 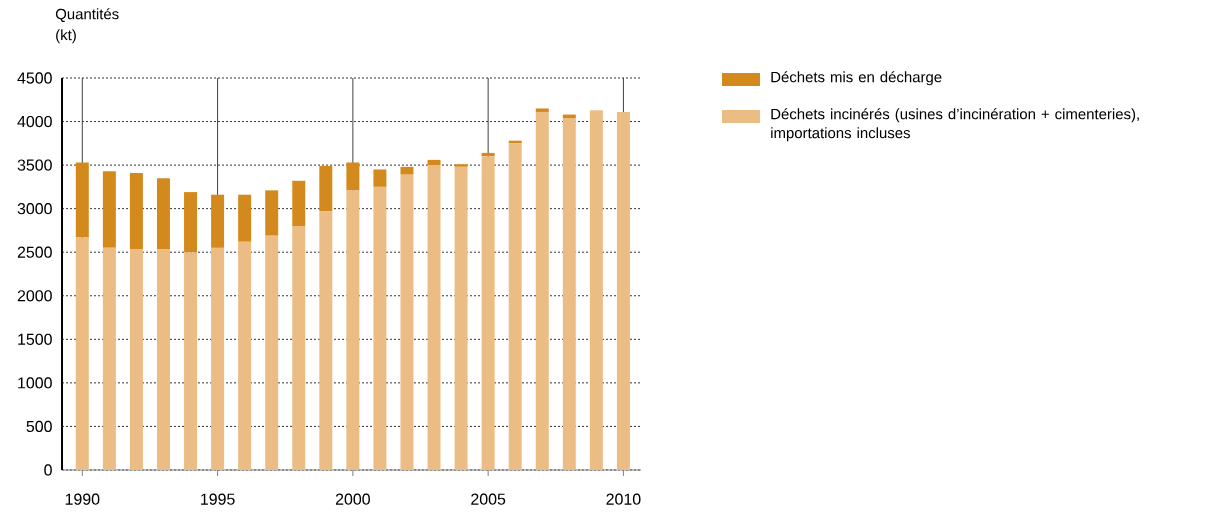 What do you see at coordinates (955, 125) in the screenshot?
I see `legend-label: Déchets incinérés (usines d’incinération + cimenteries), importations incluses` at bounding box center [955, 125].